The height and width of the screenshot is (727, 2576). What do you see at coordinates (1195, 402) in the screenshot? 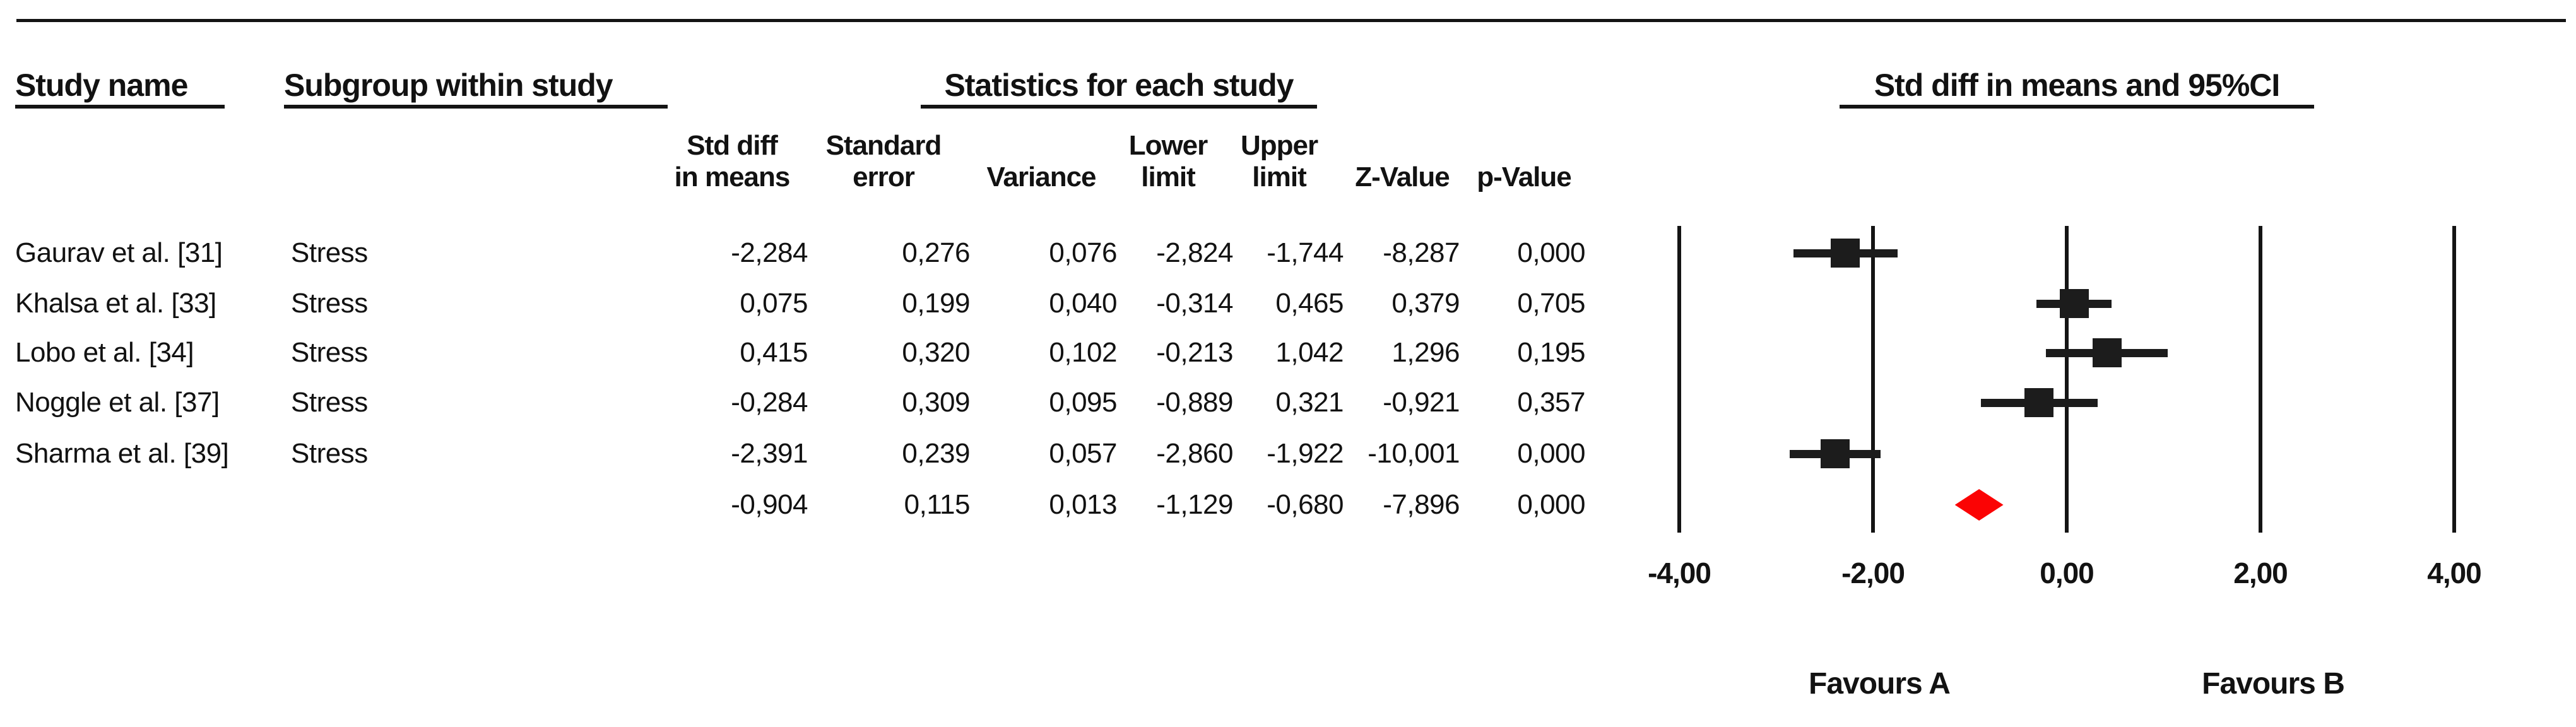
I see `stat-value-cell: -0,889` at bounding box center [1195, 402].